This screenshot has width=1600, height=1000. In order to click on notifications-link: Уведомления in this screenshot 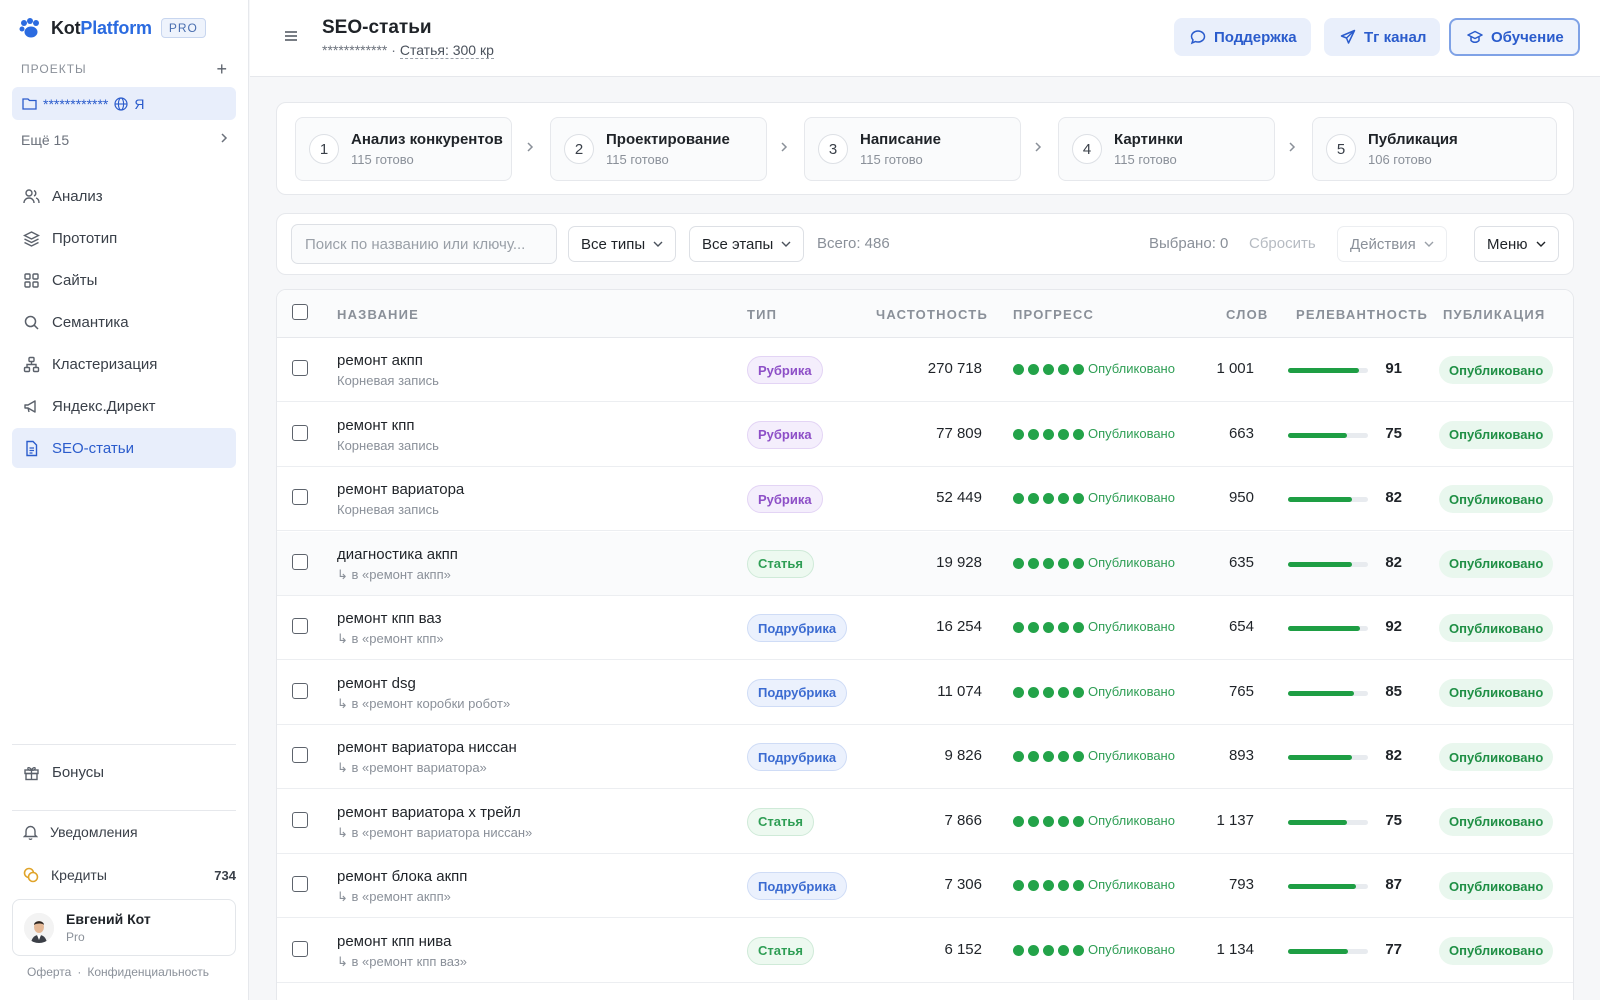, I will do `click(124, 832)`.